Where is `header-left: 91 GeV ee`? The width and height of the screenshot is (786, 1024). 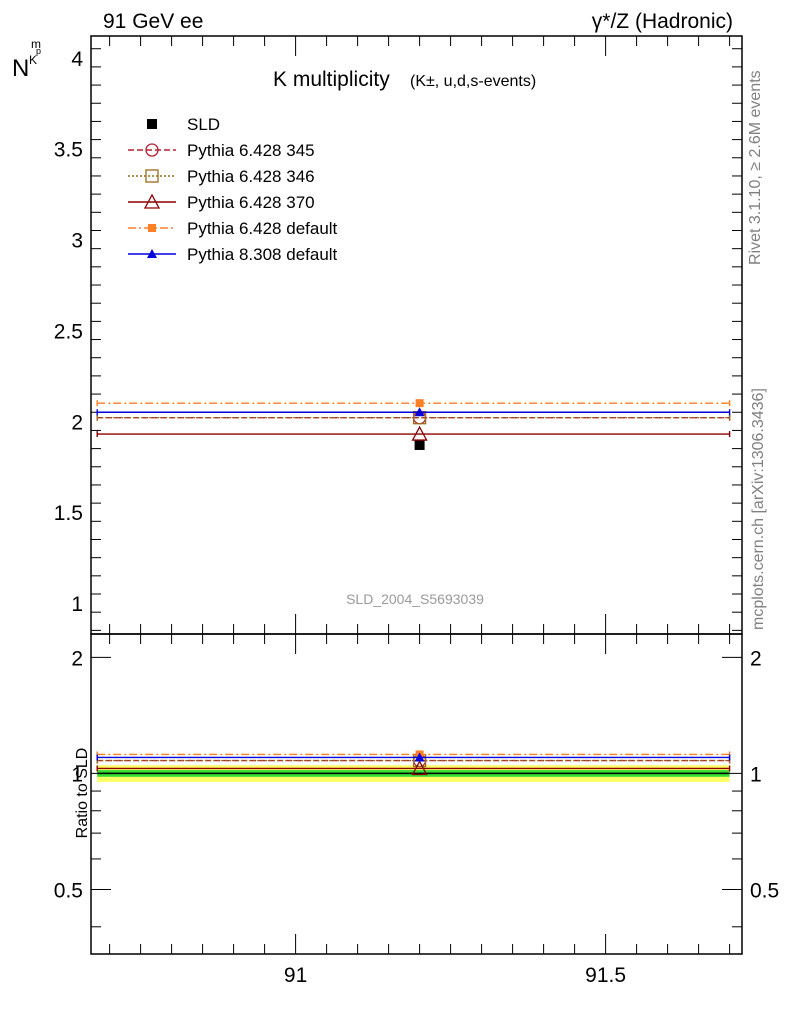 header-left: 91 GeV ee is located at coordinates (153, 21).